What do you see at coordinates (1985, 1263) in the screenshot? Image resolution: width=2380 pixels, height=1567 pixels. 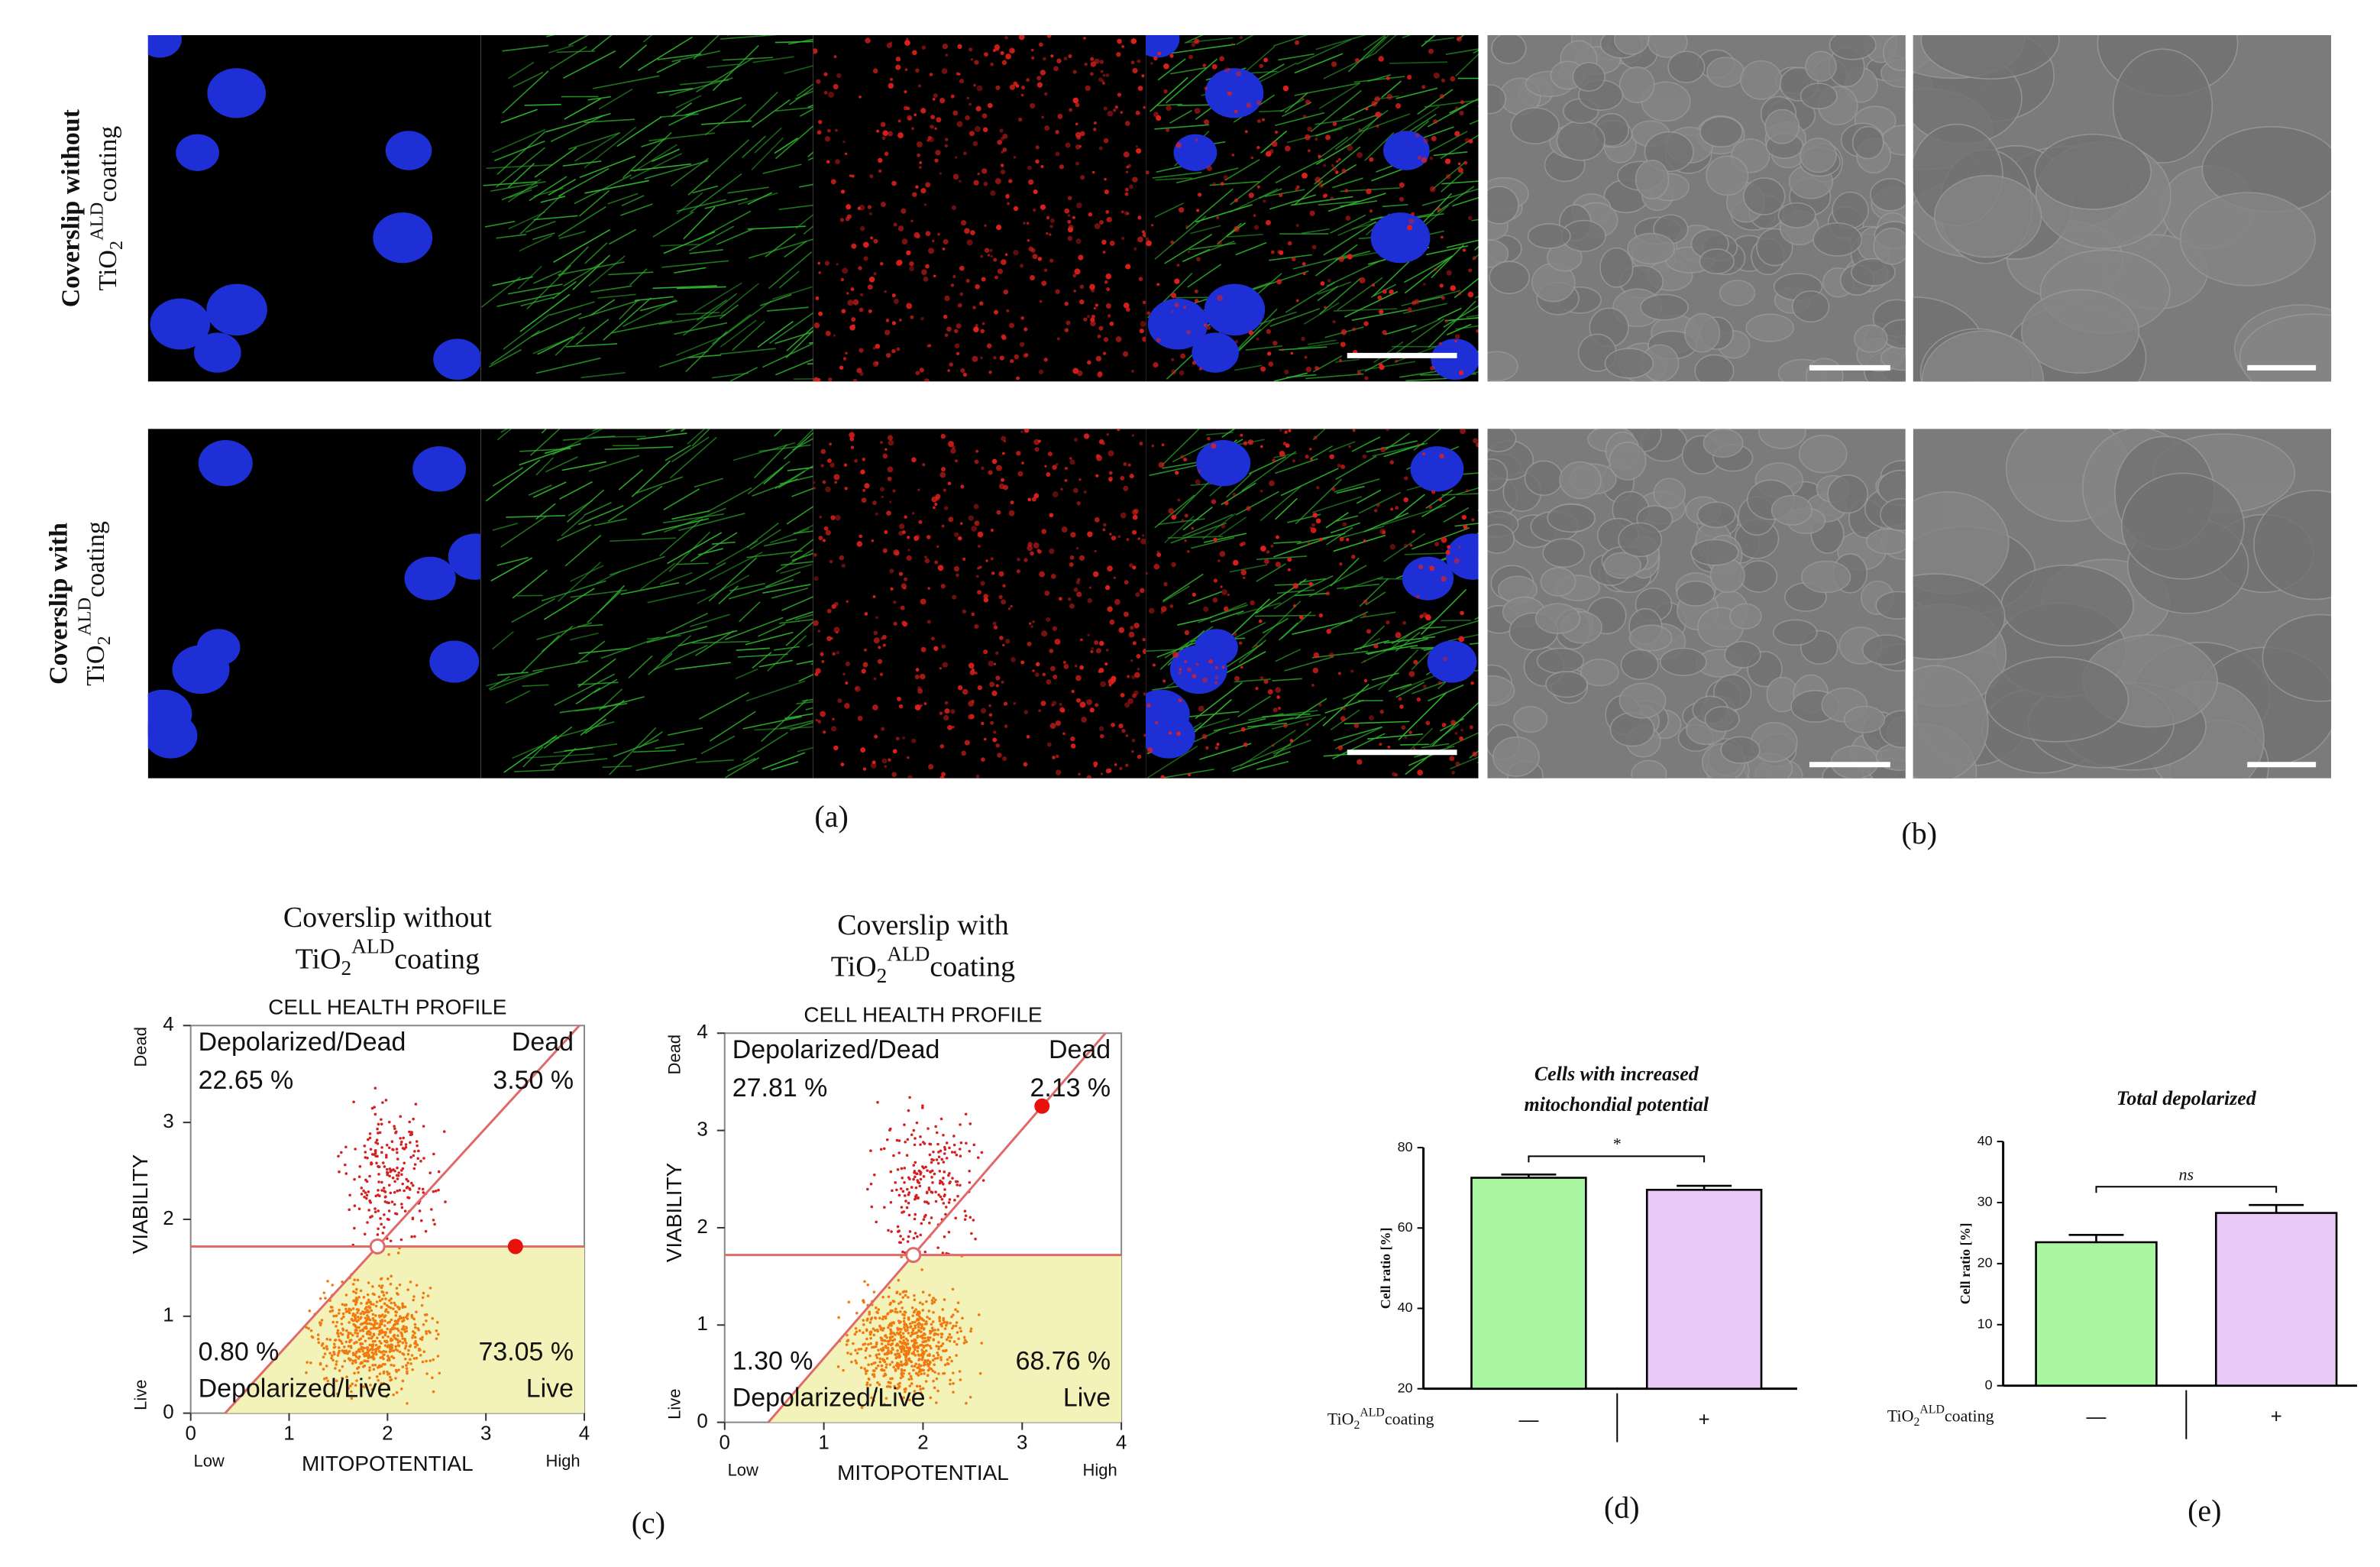 I see `y-tick-label: 20` at bounding box center [1985, 1263].